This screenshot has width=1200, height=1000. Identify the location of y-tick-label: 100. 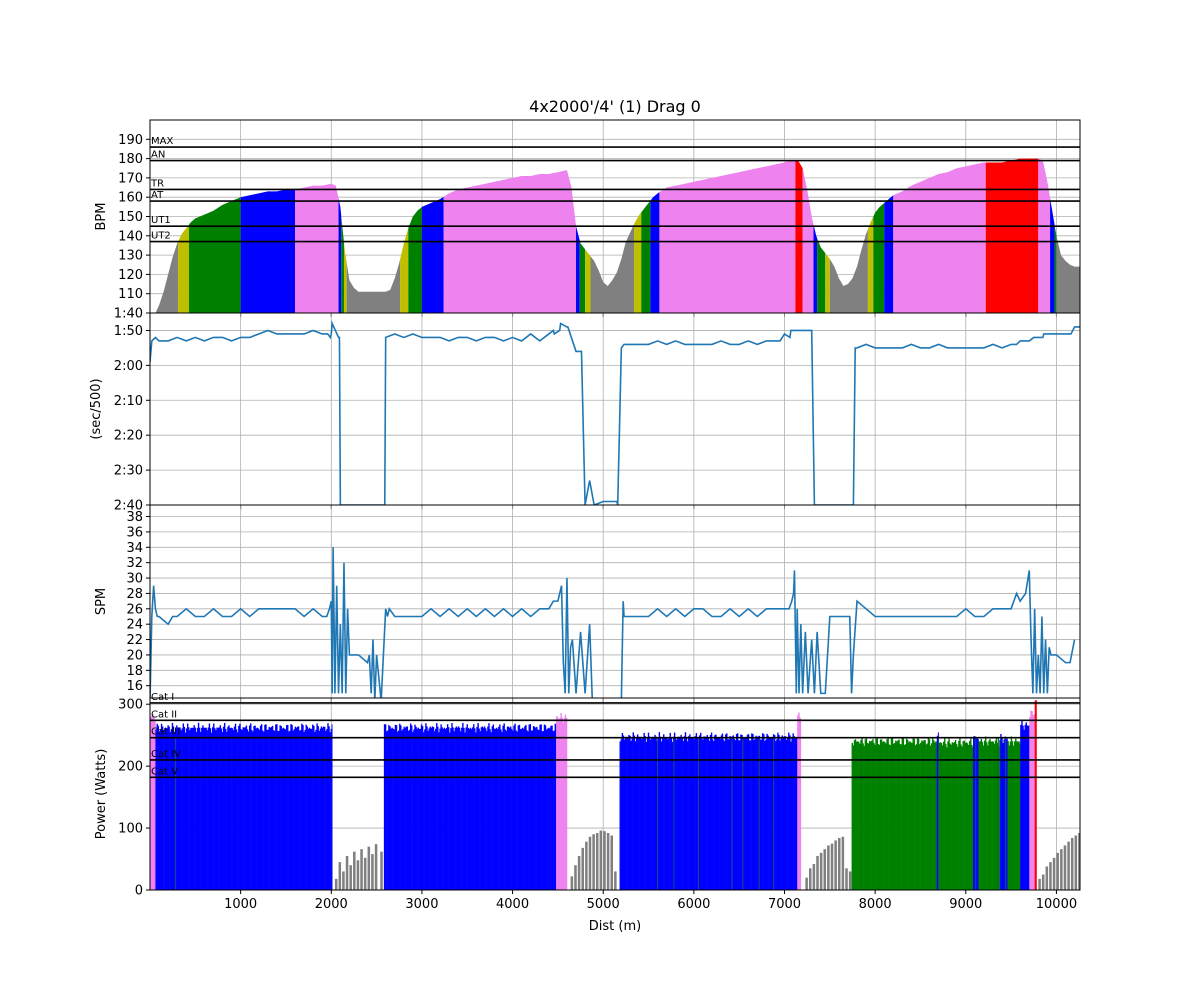
(130, 829).